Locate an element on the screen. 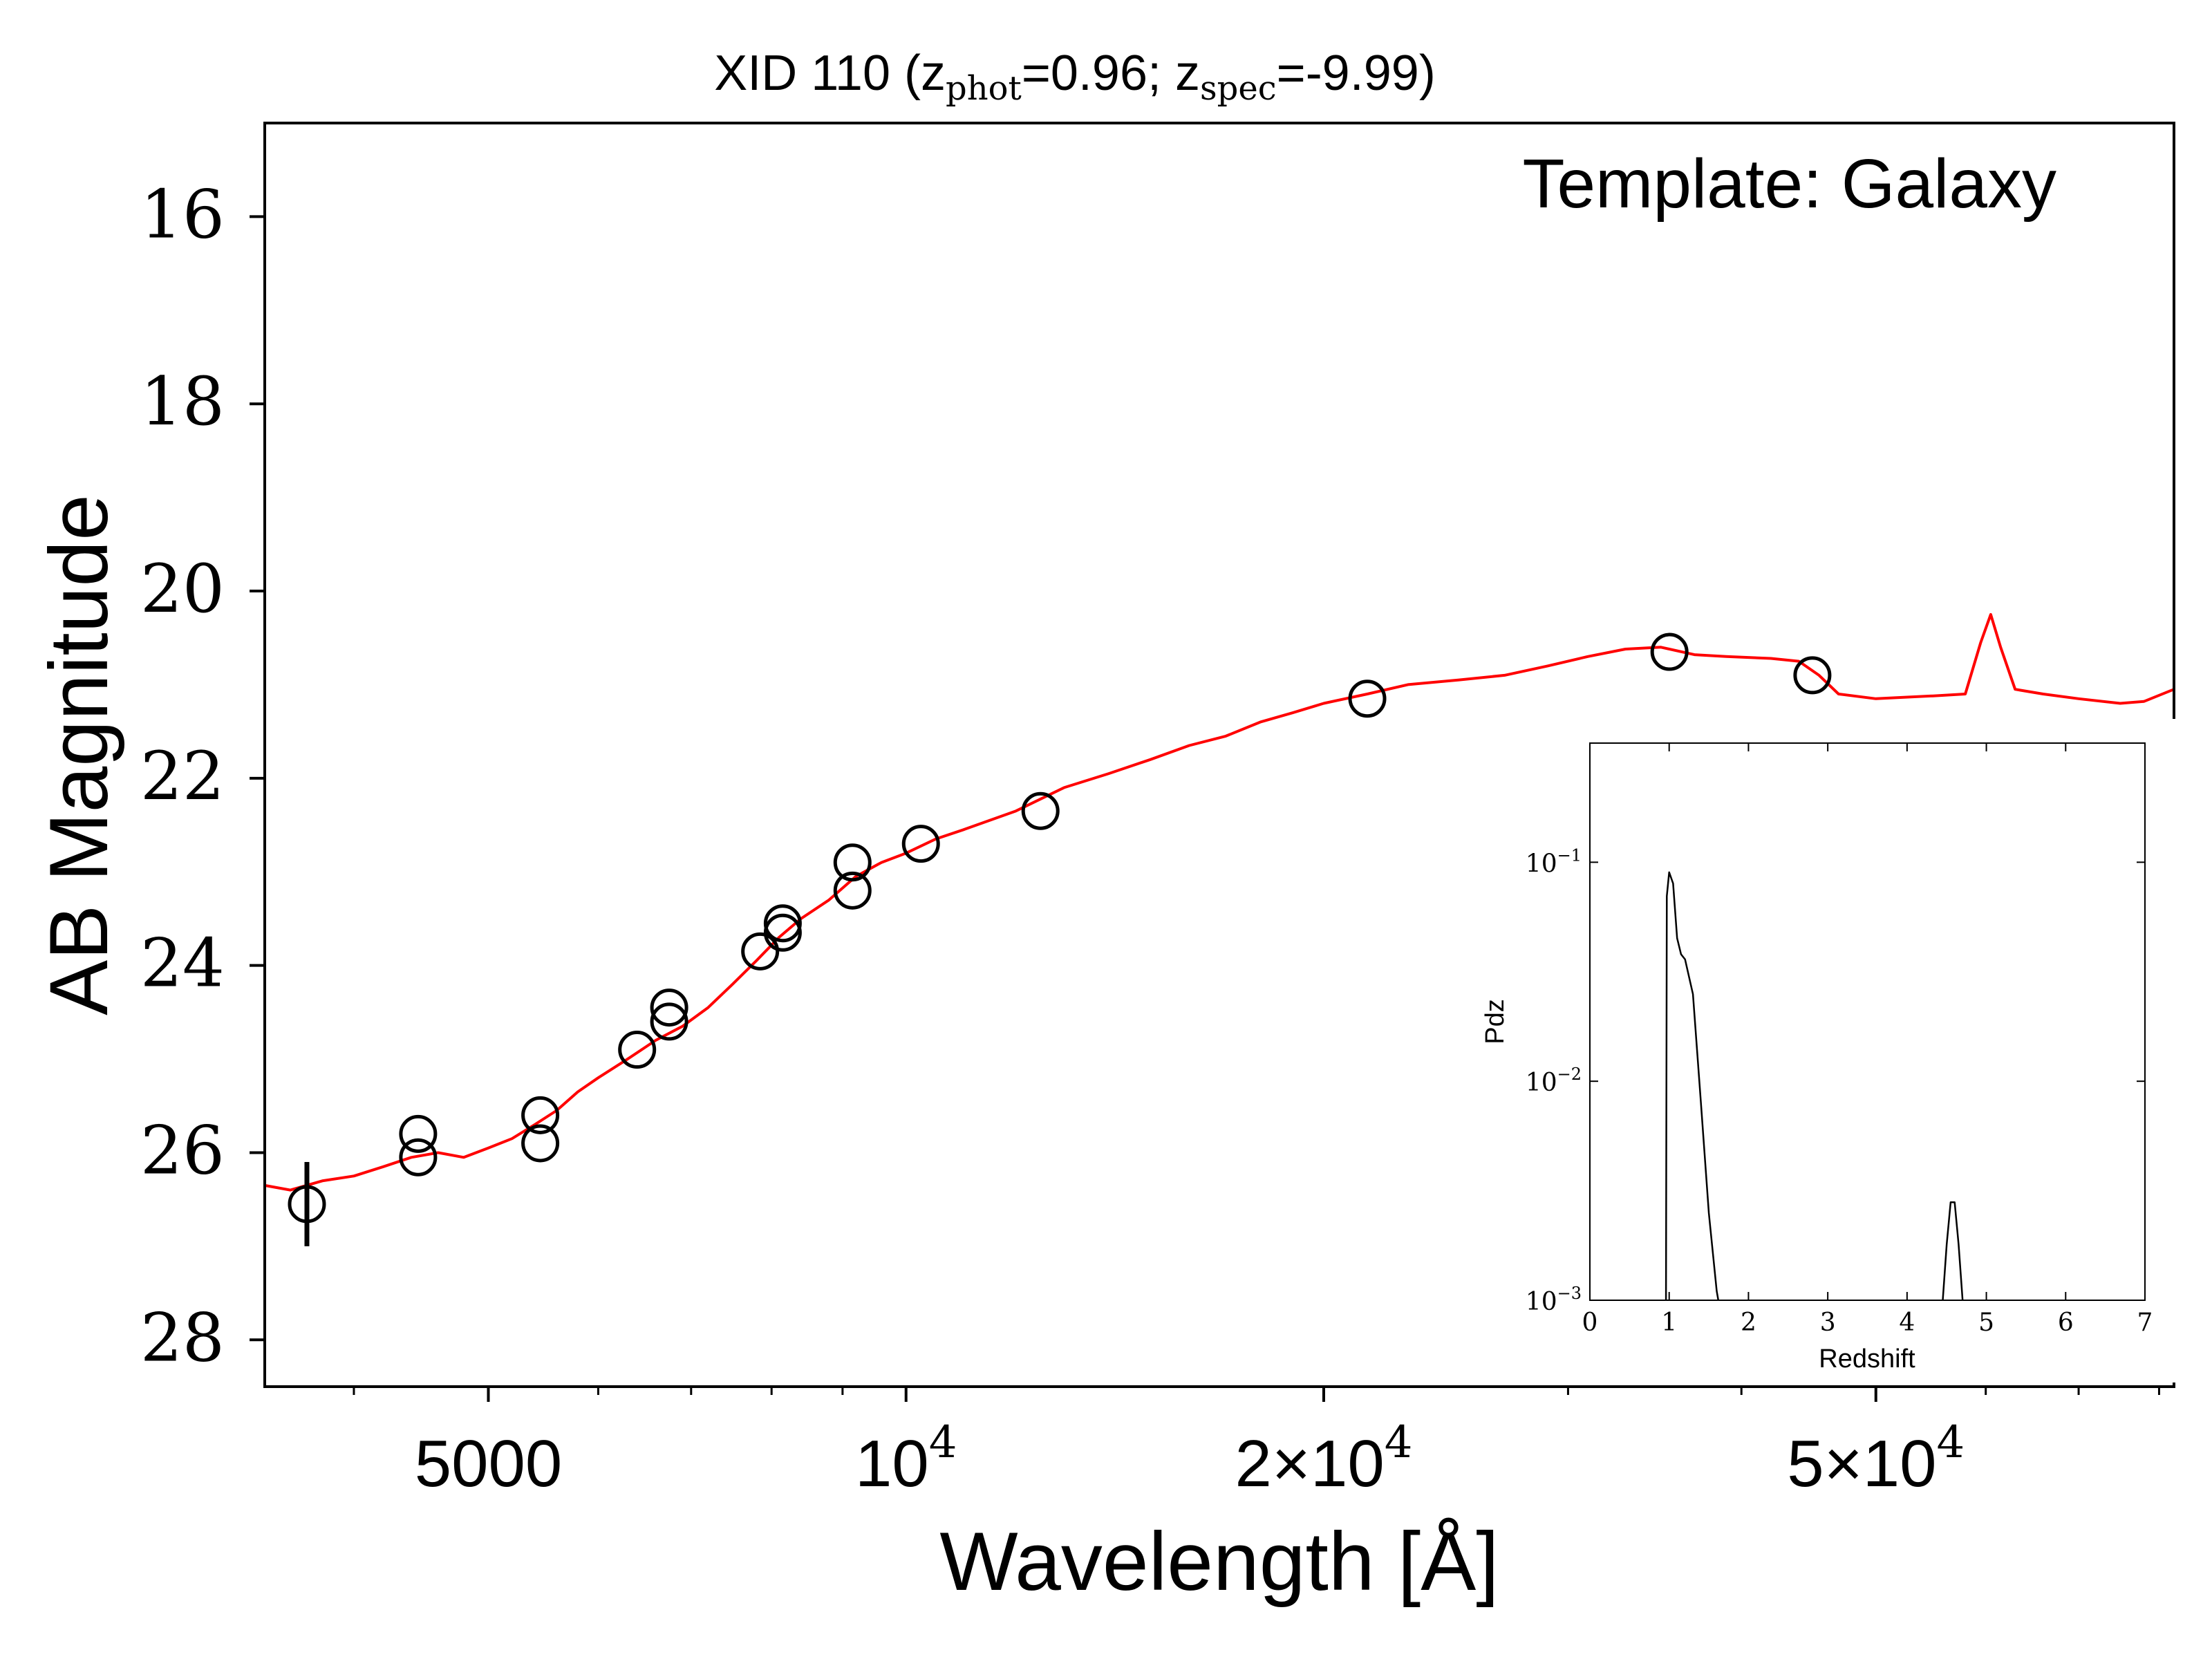 This screenshot has height=1659, width=2212. inset-y-tick-label: 10⁻¹ is located at coordinates (1554, 861).